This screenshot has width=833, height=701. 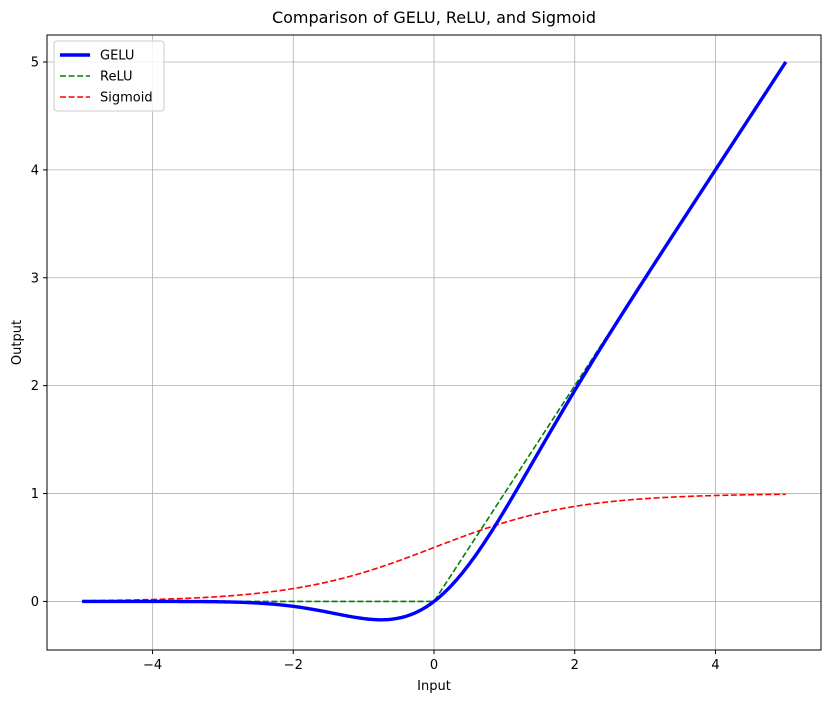 I want to click on legend-label-sigmoid: Sigmoid, so click(x=126, y=98).